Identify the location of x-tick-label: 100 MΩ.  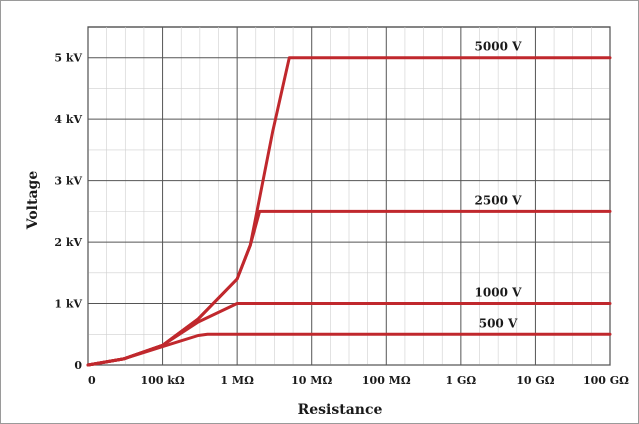
(386, 380).